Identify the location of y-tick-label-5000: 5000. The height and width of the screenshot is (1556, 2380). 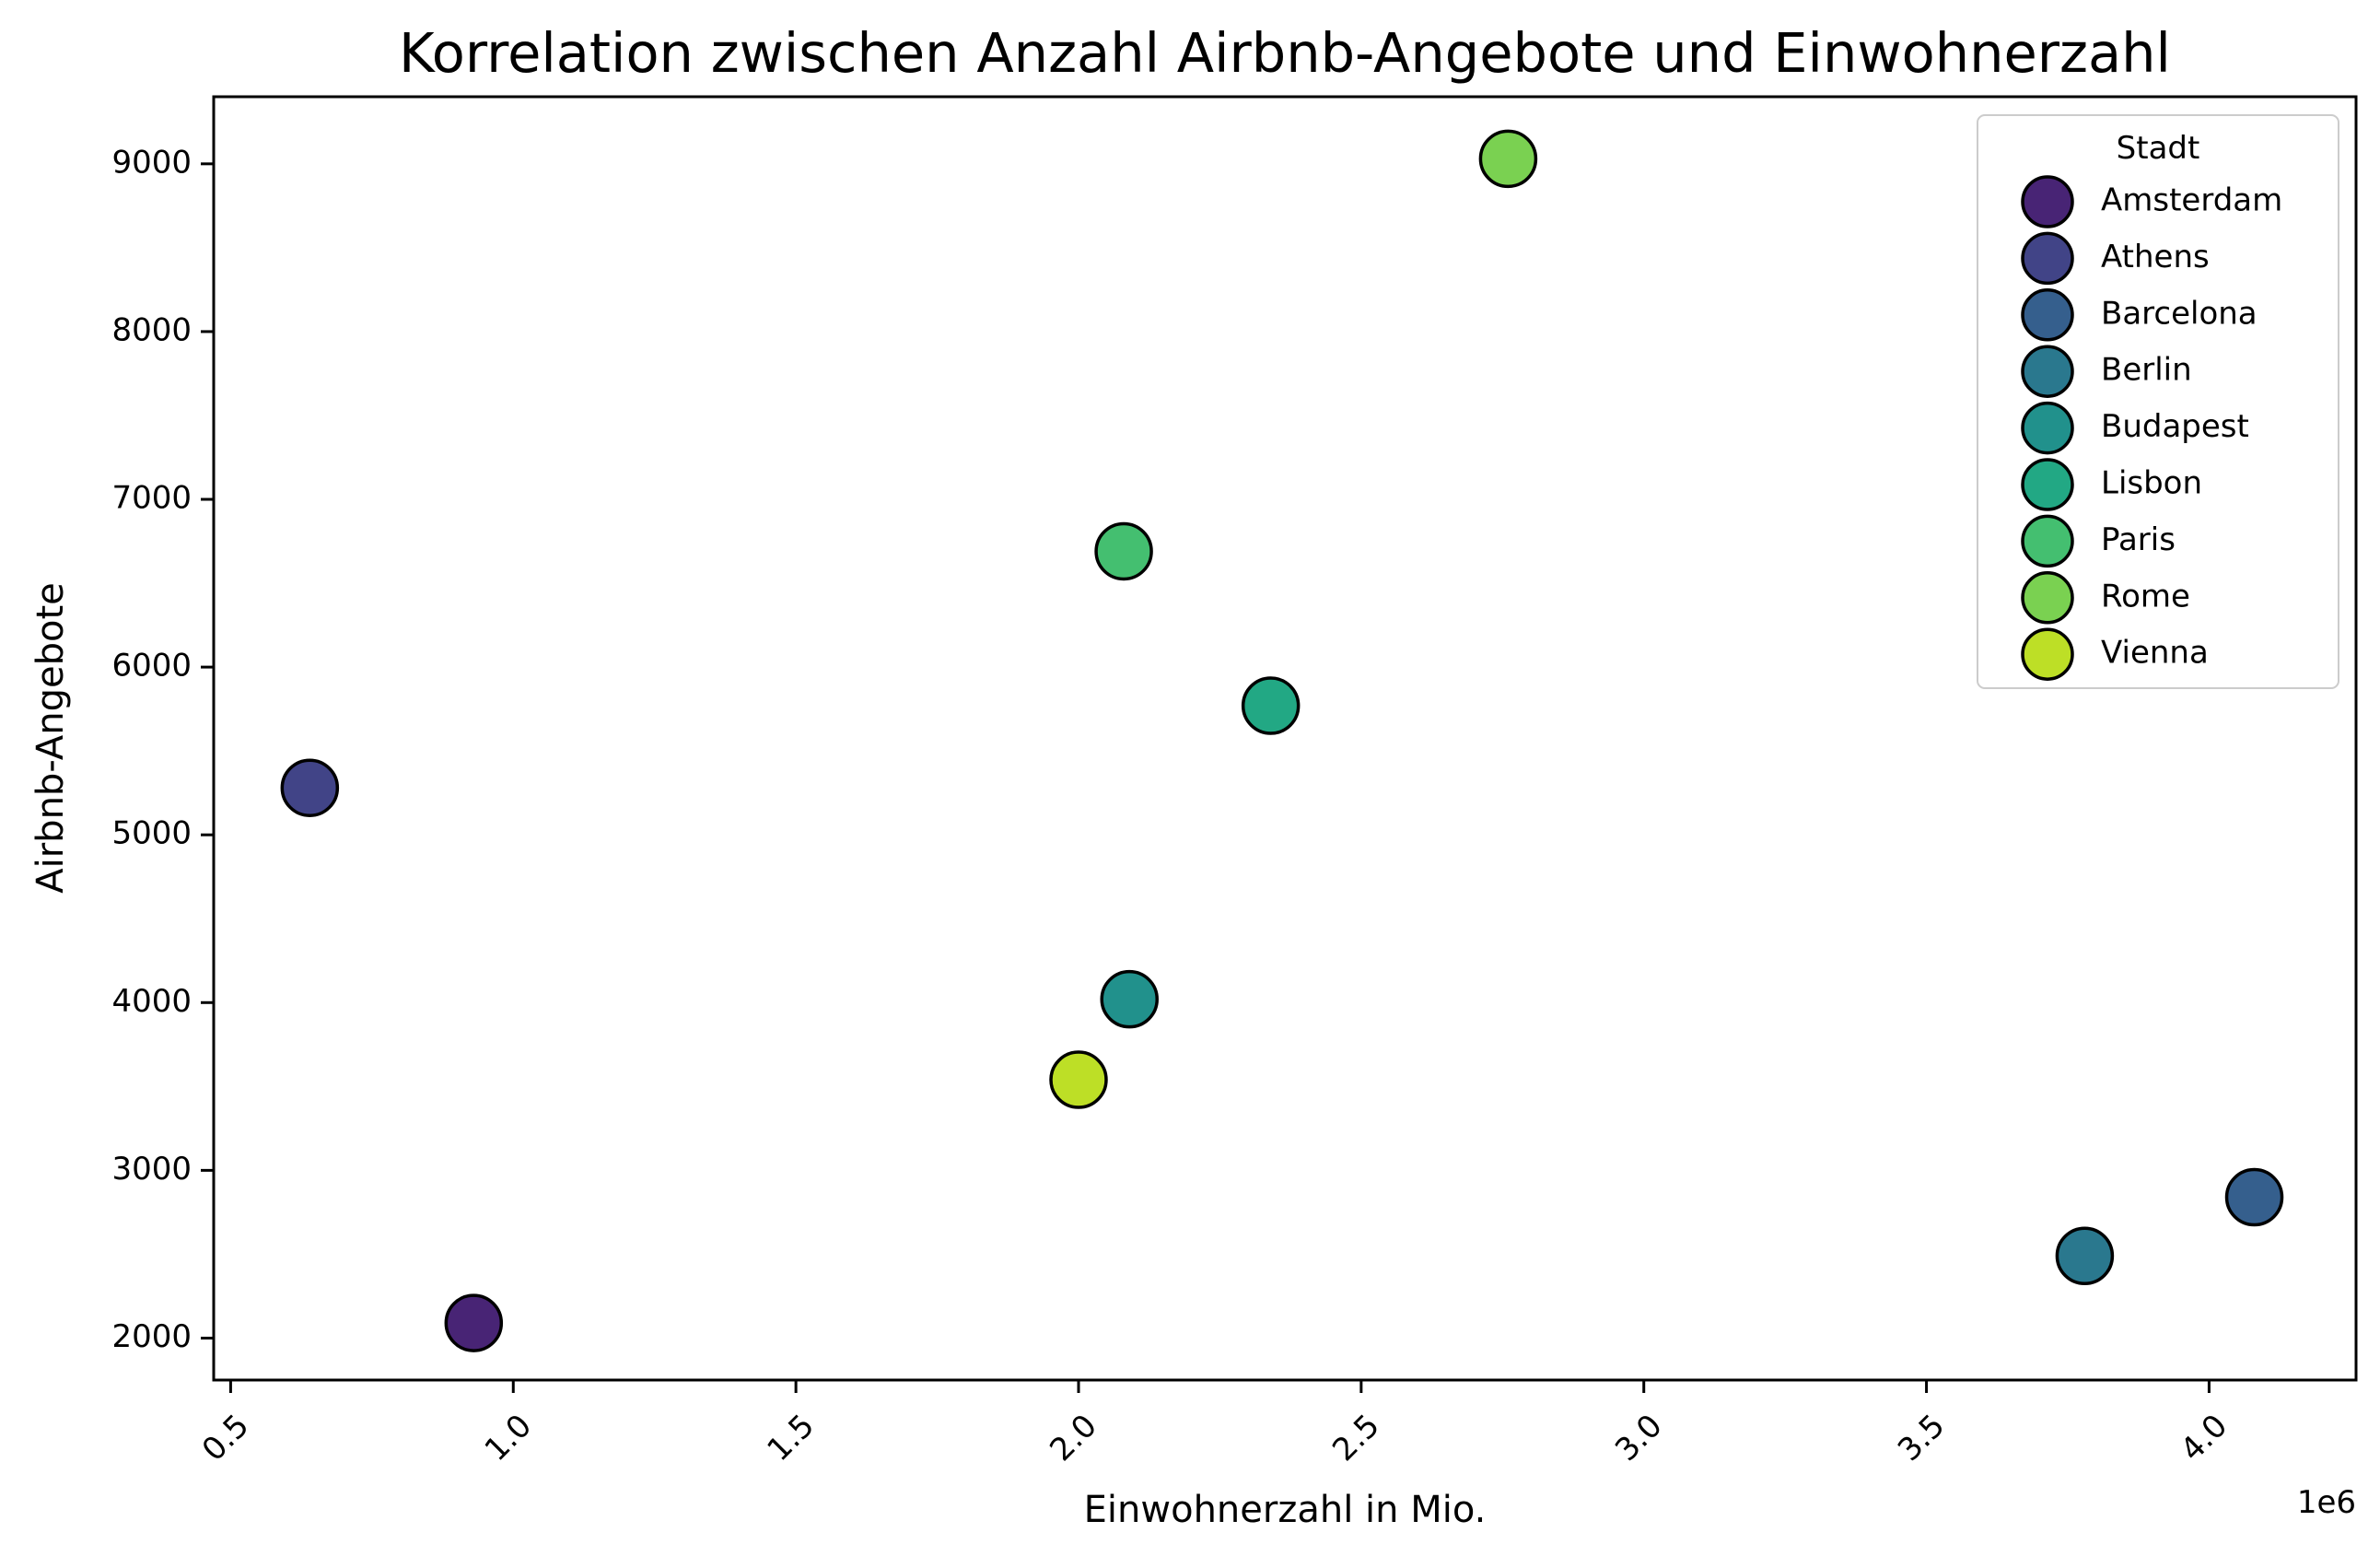
(151, 833).